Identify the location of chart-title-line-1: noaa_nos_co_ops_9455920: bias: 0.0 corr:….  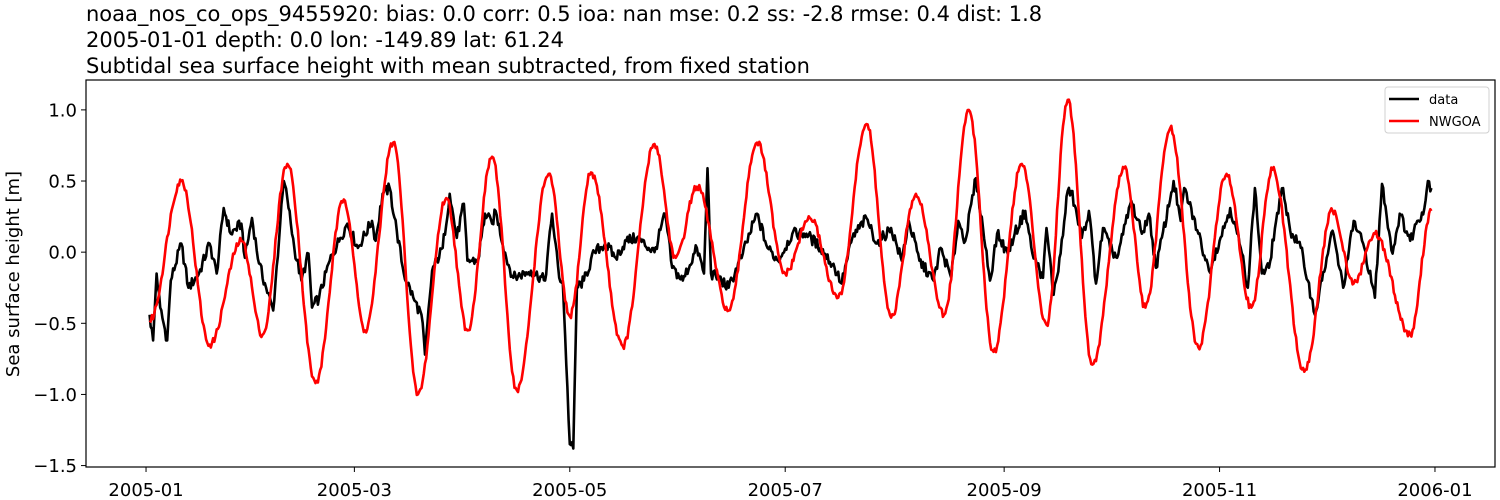
(564, 14).